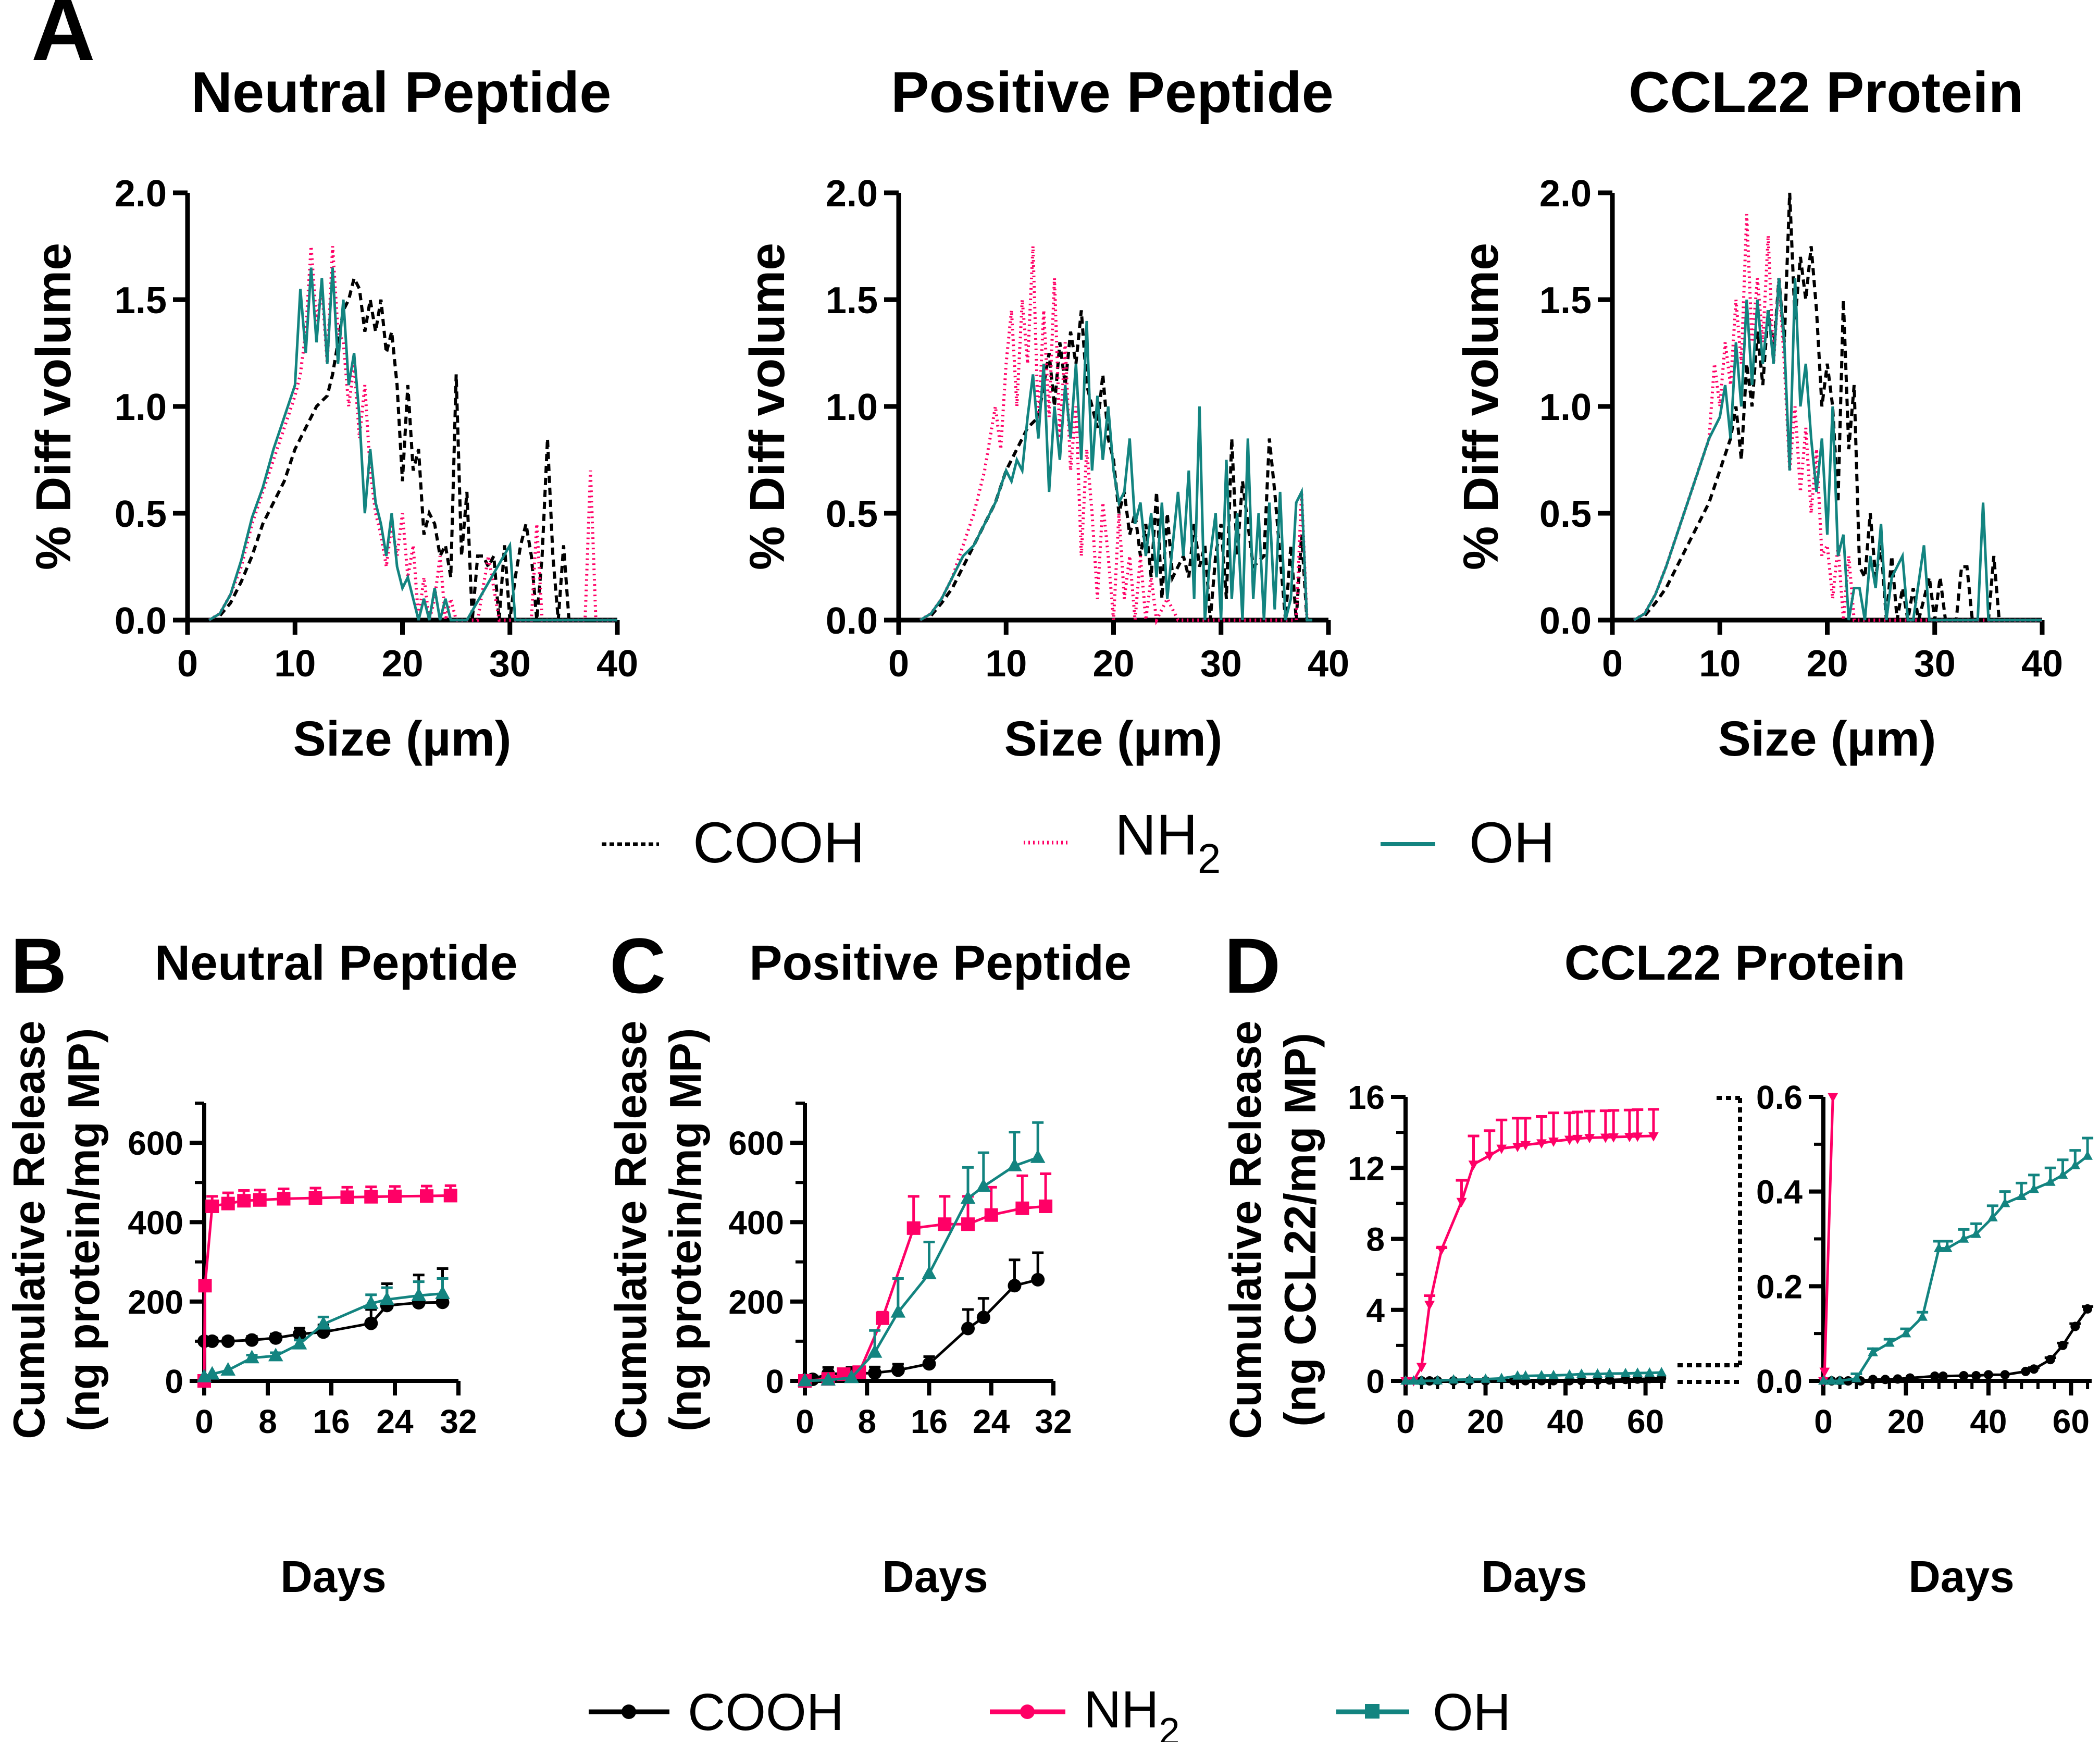  Describe the element at coordinates (38, 965) in the screenshot. I see `panel-letter-b: B` at that location.